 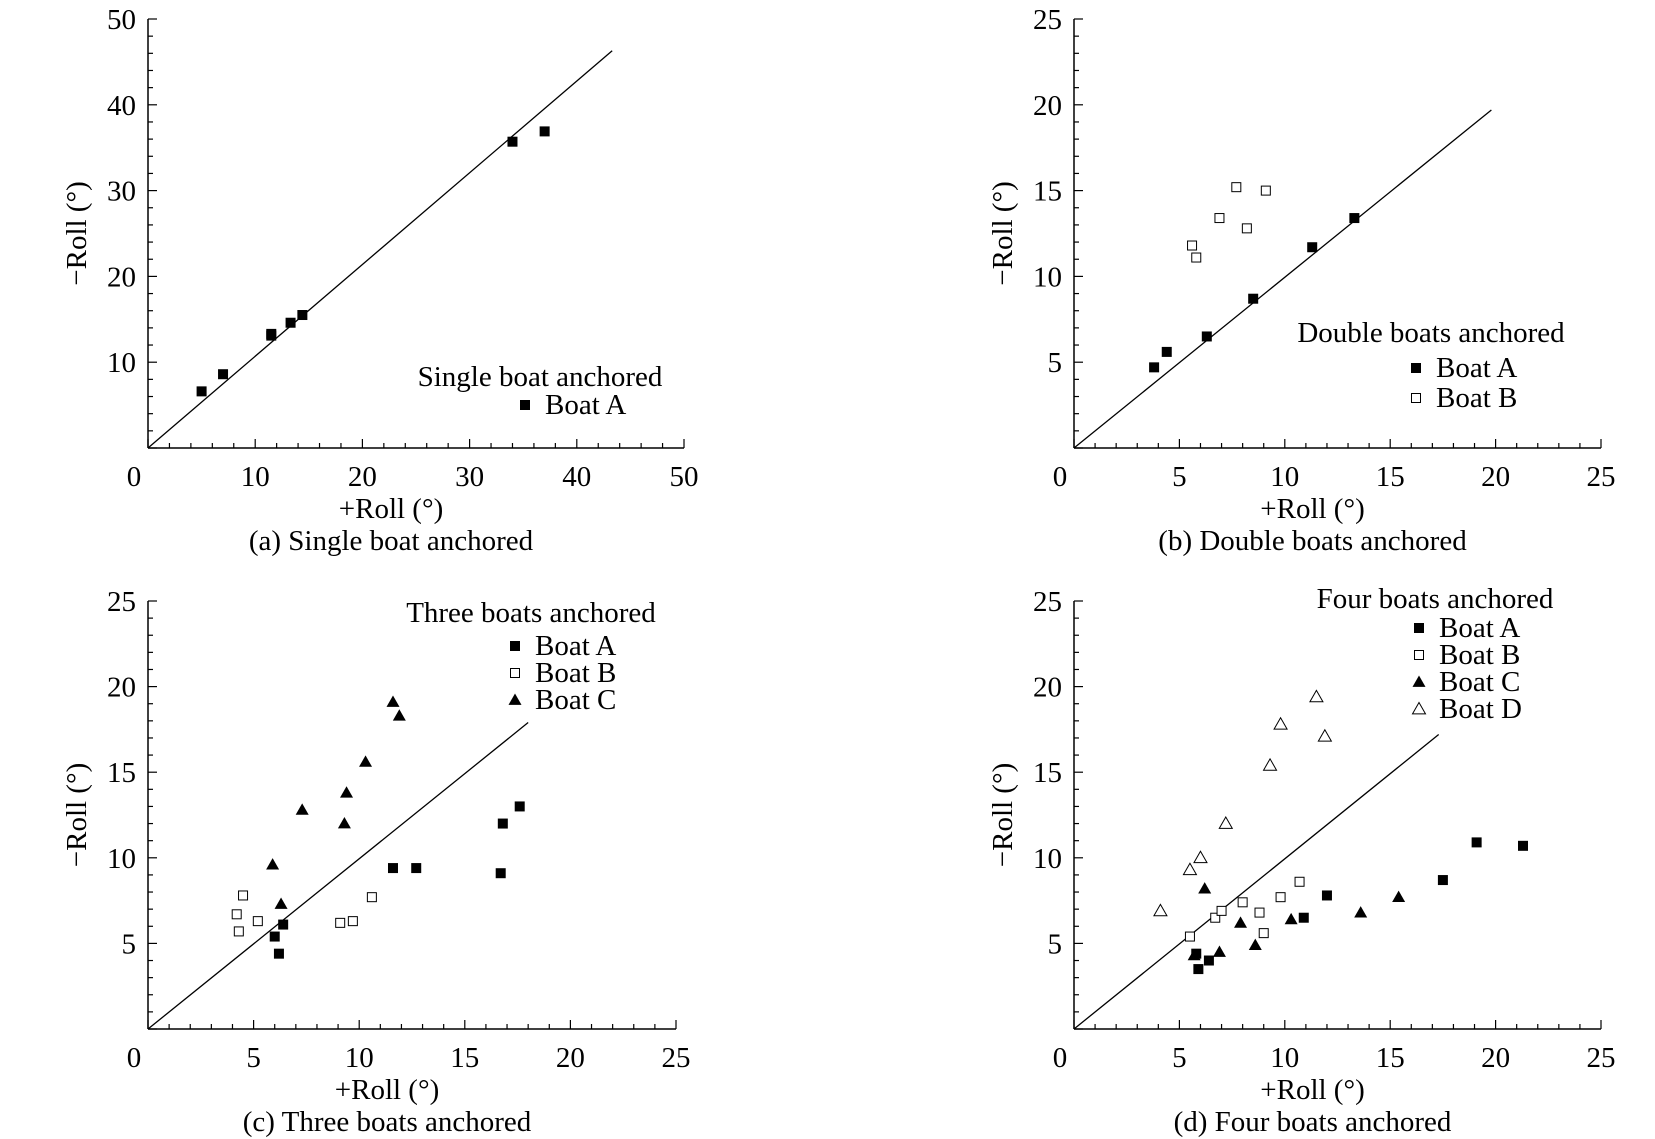 What do you see at coordinates (121, 192) in the screenshot?
I see `y-tick-label: 30` at bounding box center [121, 192].